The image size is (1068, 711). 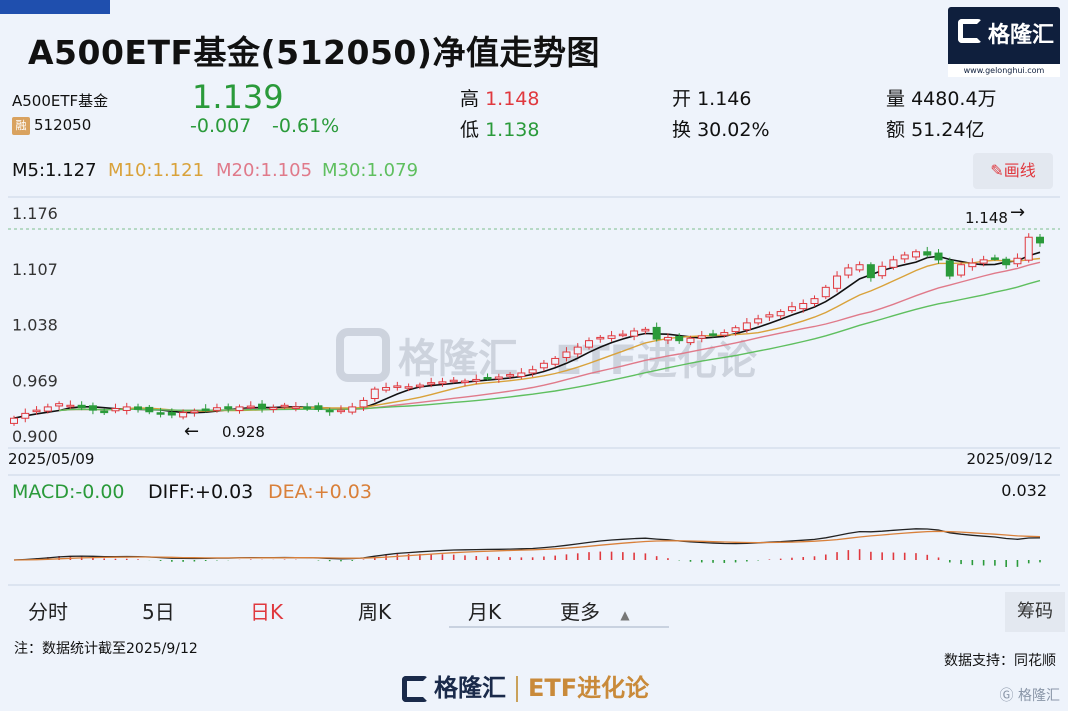 What do you see at coordinates (485, 612) in the screenshot?
I see `tab-monthly-k: 月K` at bounding box center [485, 612].